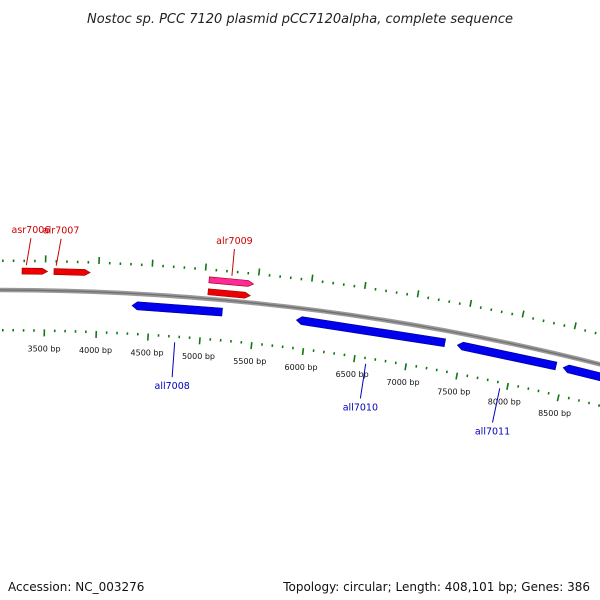 The image size is (600, 600). What do you see at coordinates (35, 271) in the screenshot?
I see `gene-arrow-asr7006` at bounding box center [35, 271].